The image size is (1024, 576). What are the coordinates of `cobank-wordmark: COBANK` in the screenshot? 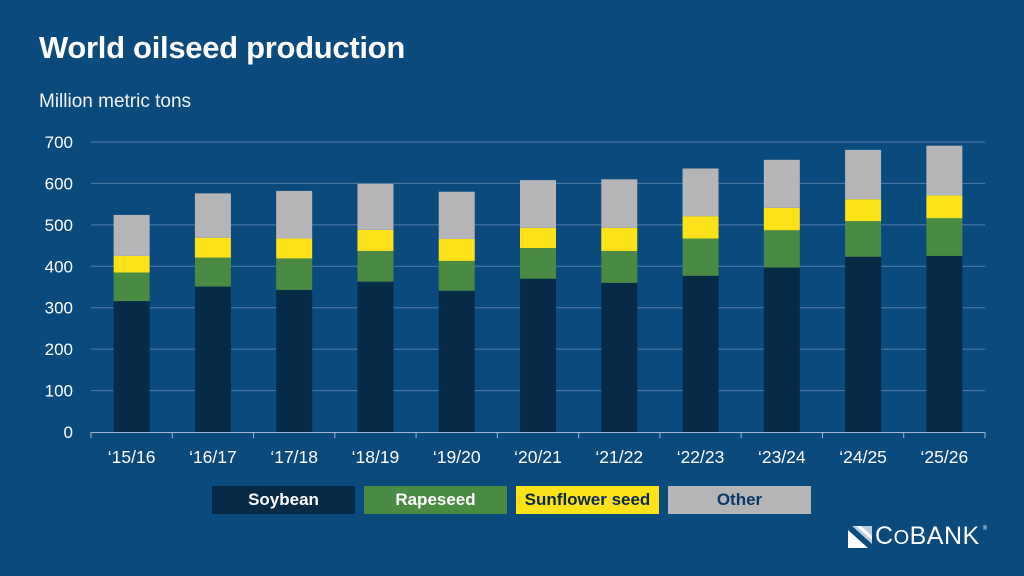 It's located at (927, 536).